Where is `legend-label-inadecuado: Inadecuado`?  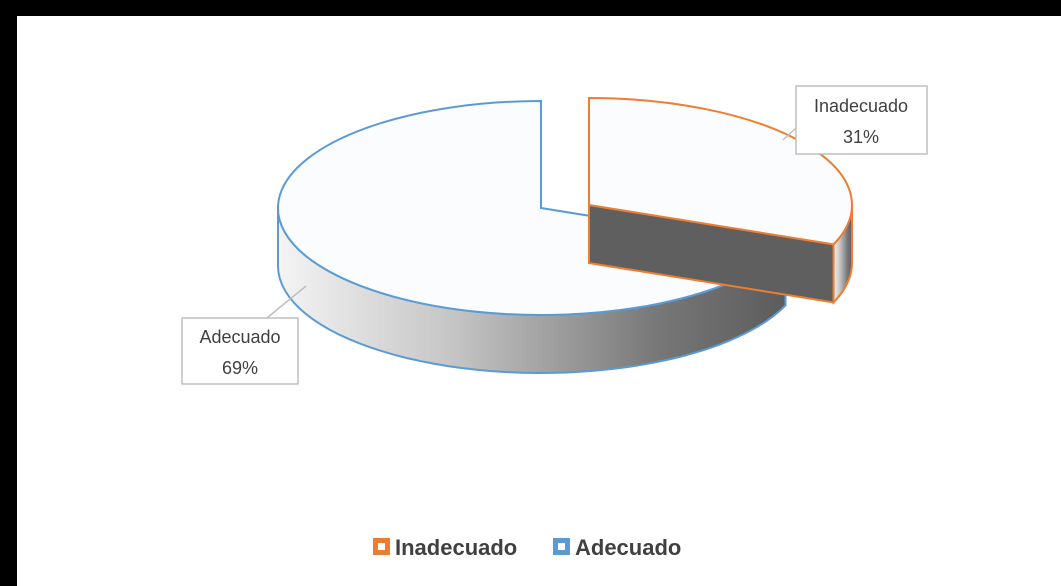 legend-label-inadecuado: Inadecuado is located at coordinates (456, 547).